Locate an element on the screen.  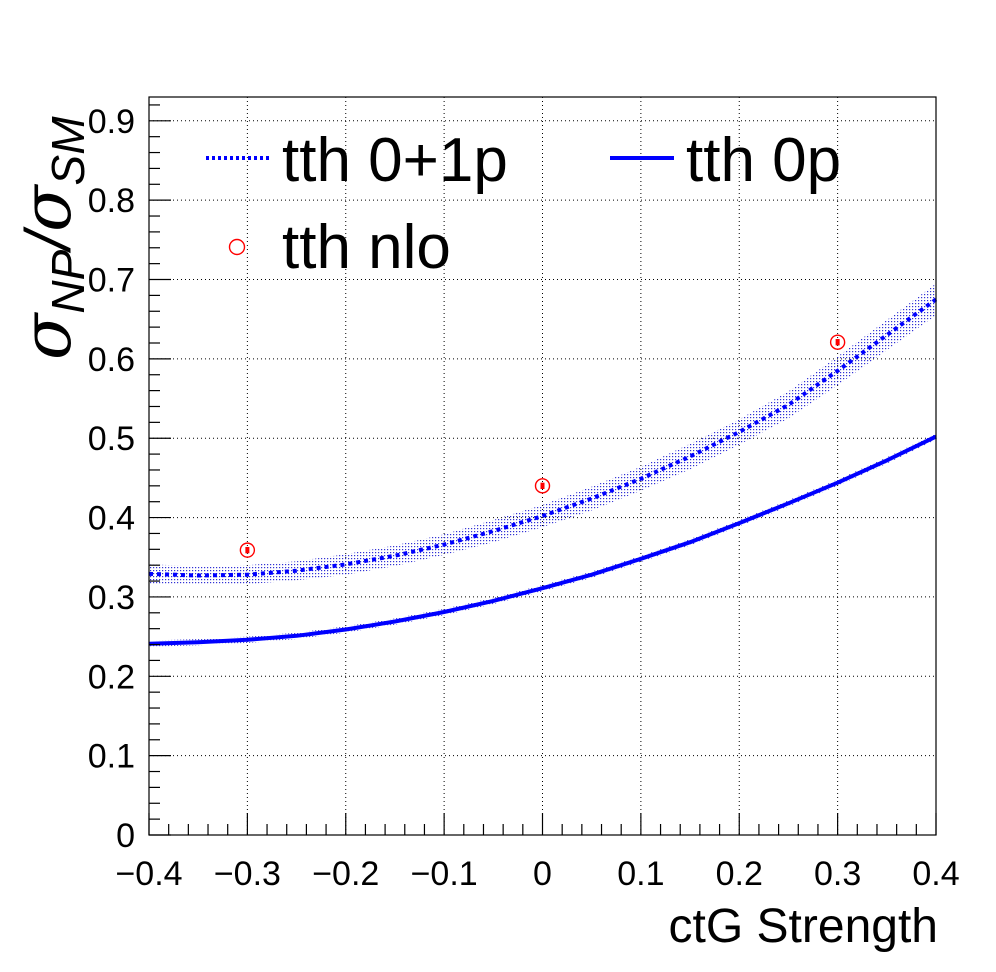
y-axis-sub-den: SM is located at coordinates (68, 151).